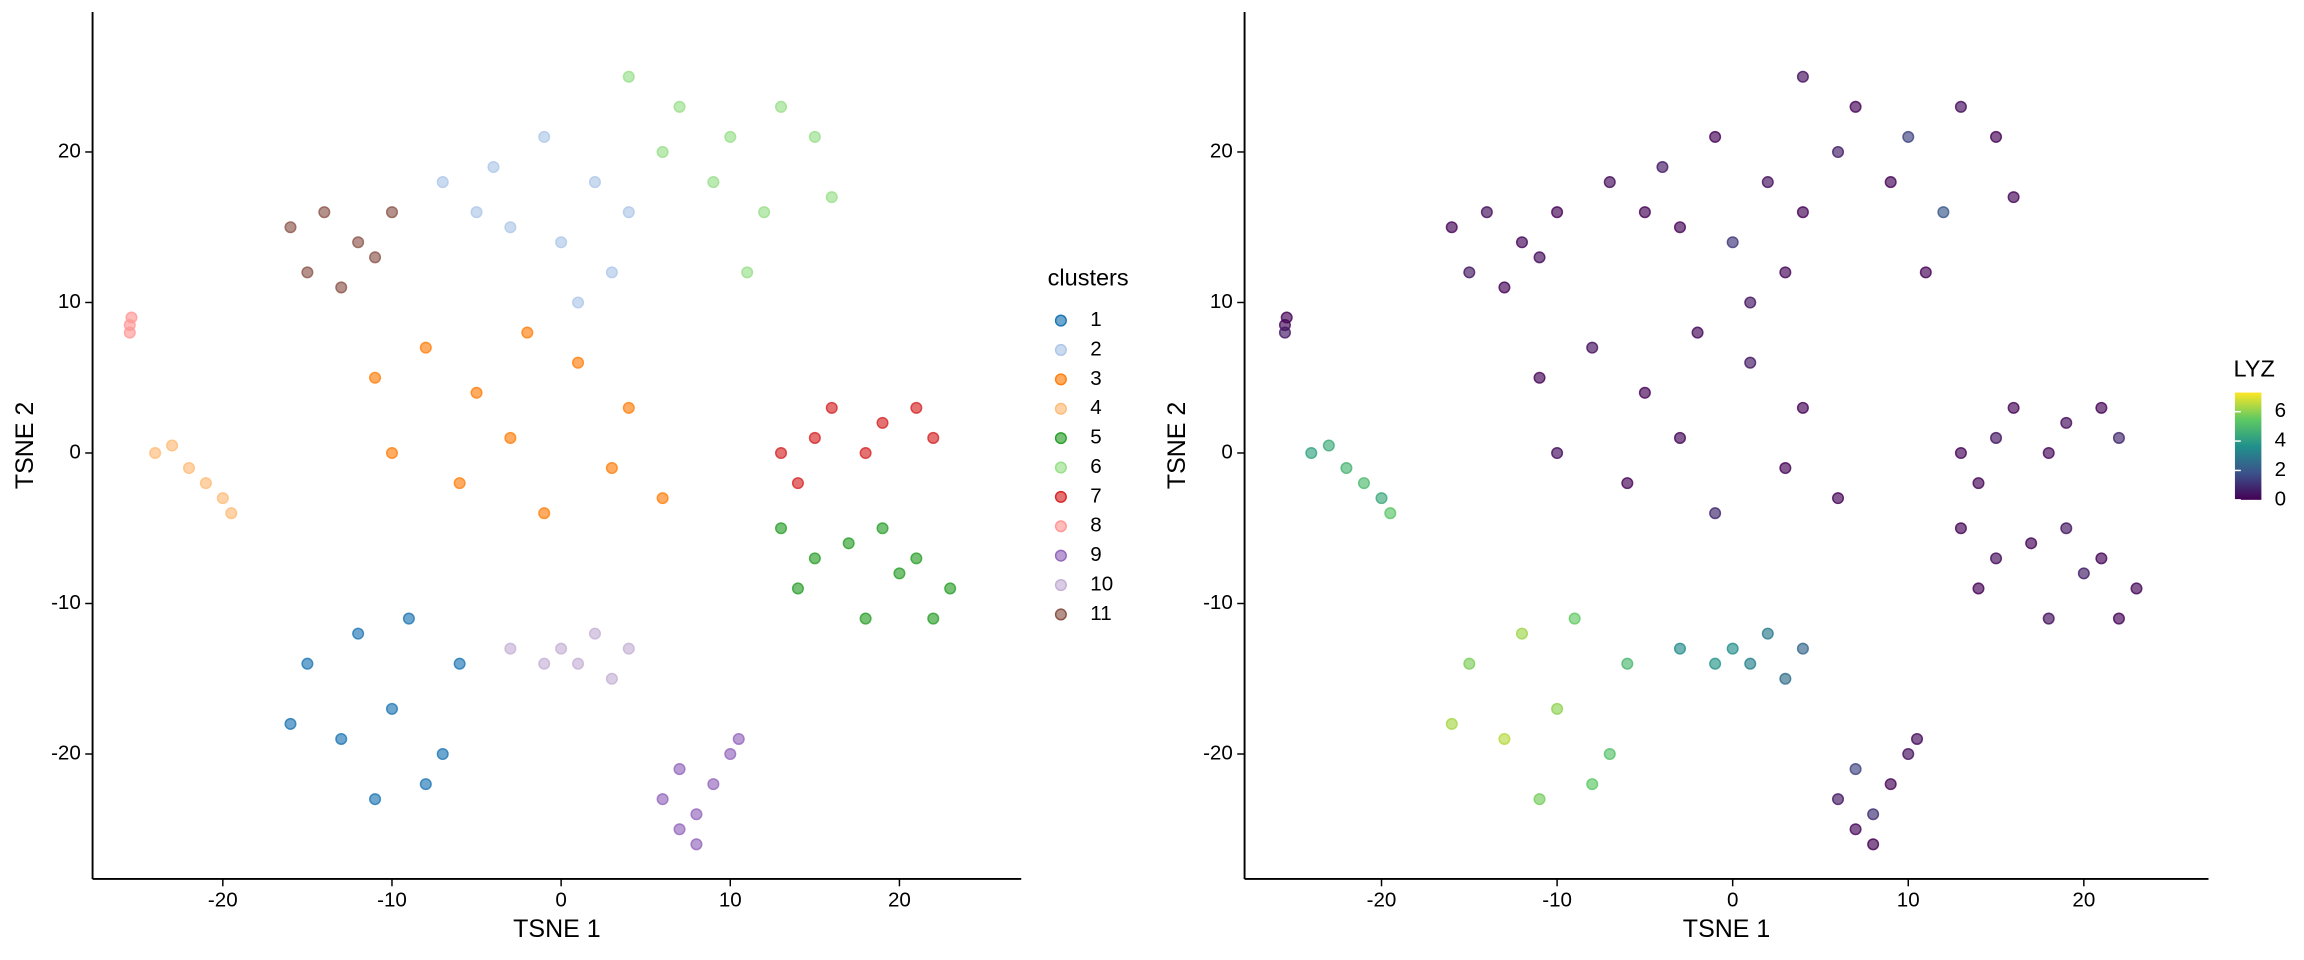 Image resolution: width=2304 pixels, height=960 pixels. Describe the element at coordinates (1218, 752) in the screenshot. I see `y-tick-label: -20` at that location.